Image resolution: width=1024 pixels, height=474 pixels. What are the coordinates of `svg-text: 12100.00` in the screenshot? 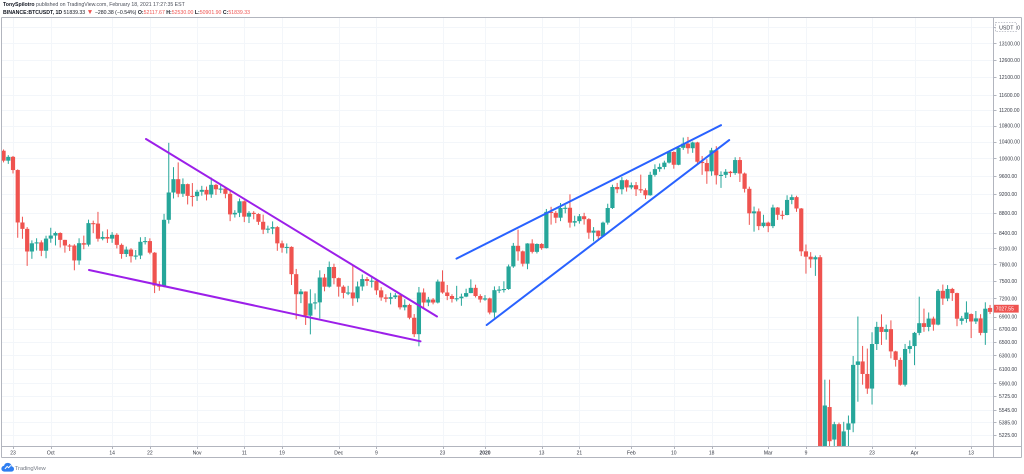 It's located at (1009, 78).